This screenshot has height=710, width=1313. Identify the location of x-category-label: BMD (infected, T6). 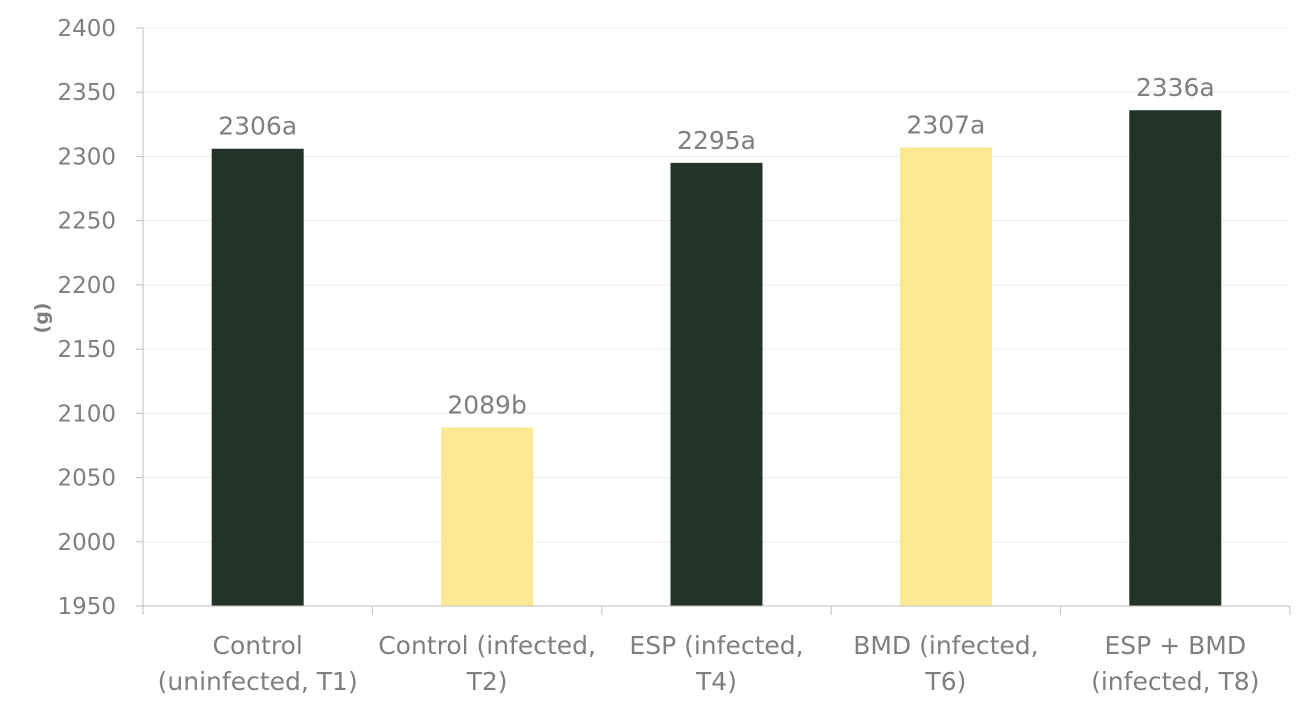
(945, 663).